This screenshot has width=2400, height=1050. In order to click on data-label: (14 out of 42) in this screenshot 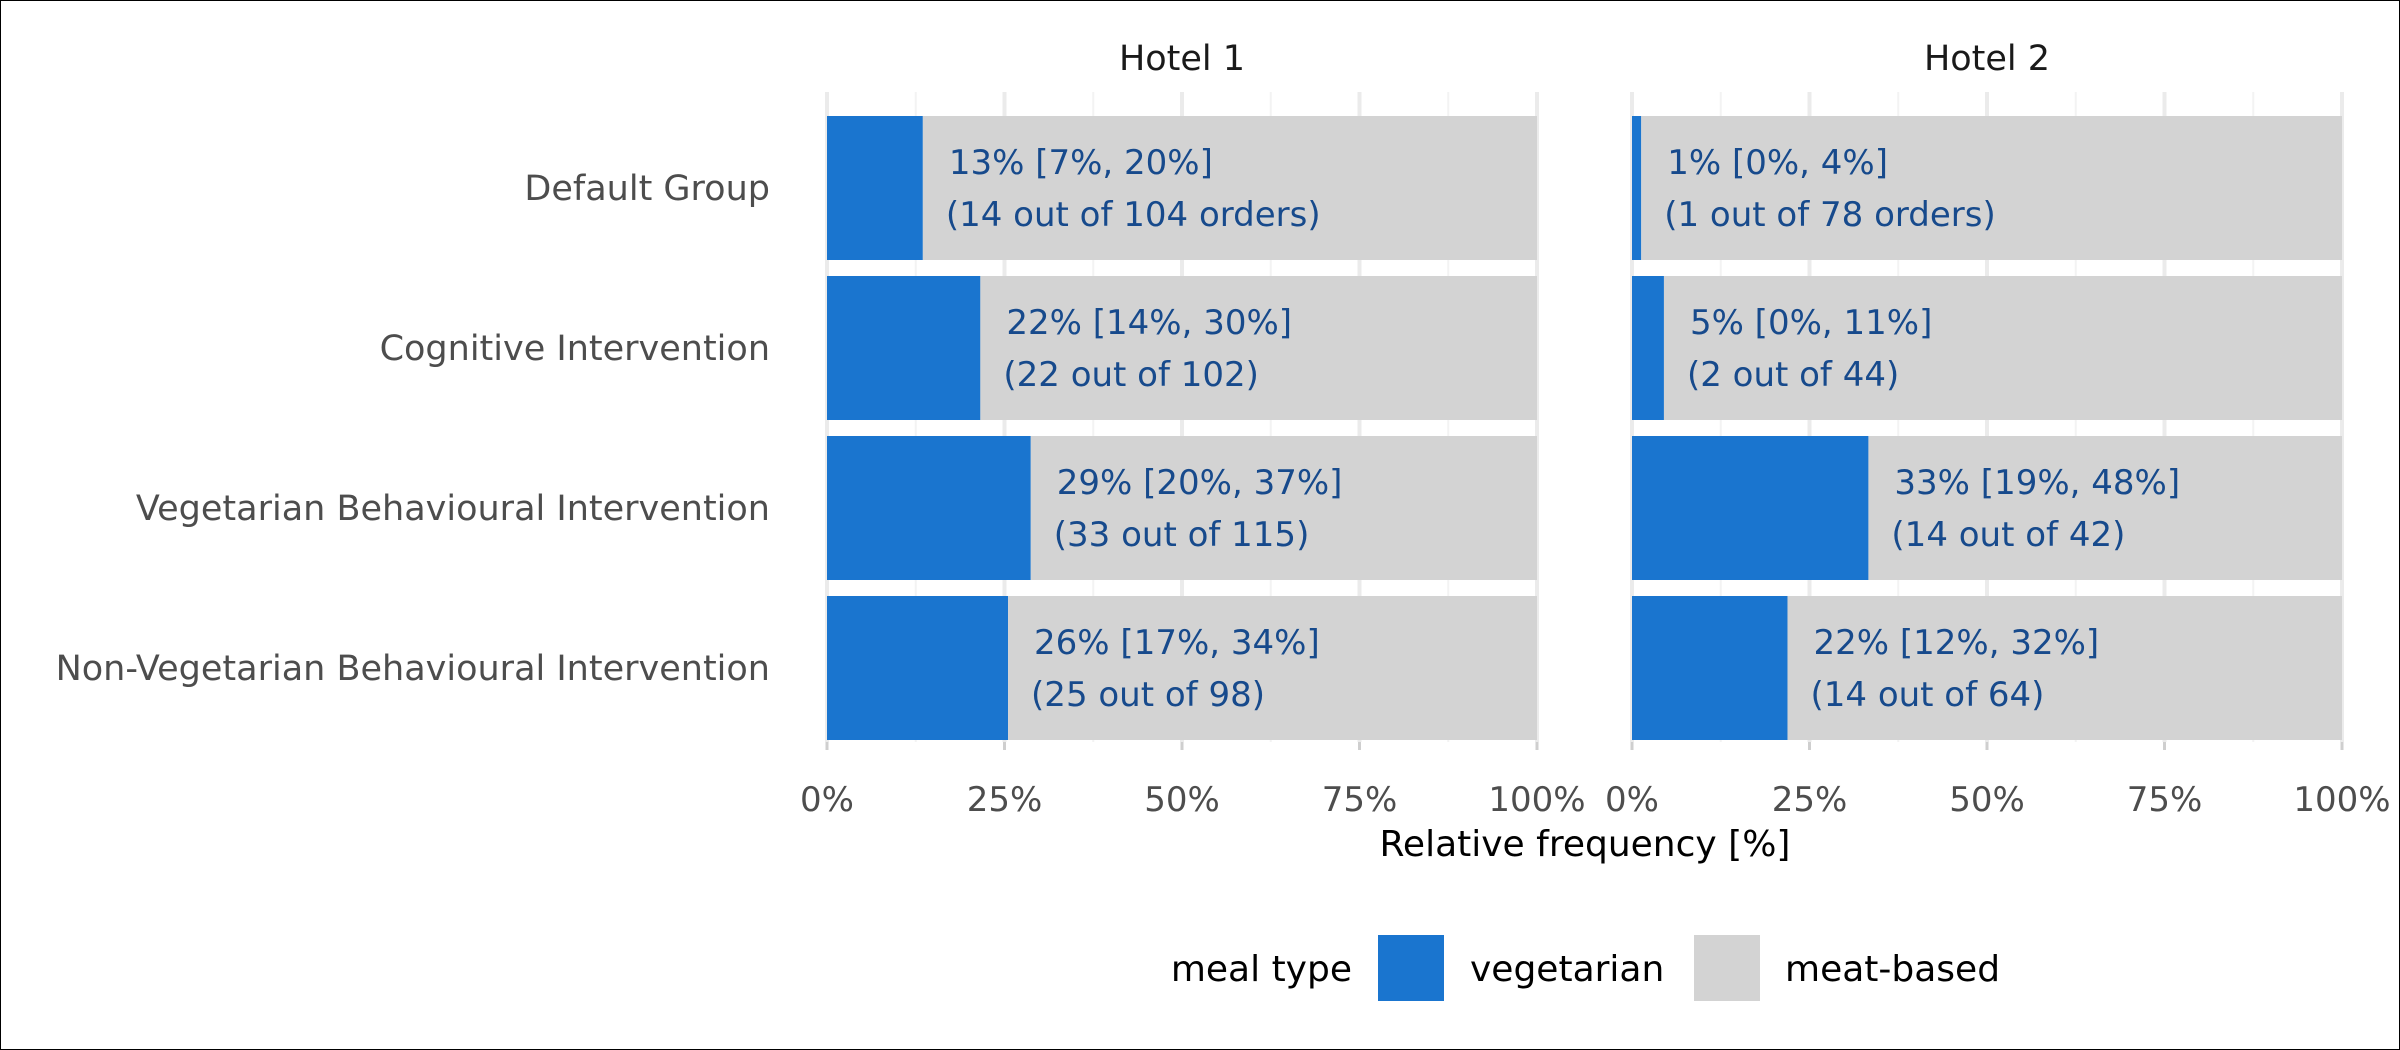, I will do `click(2008, 535)`.